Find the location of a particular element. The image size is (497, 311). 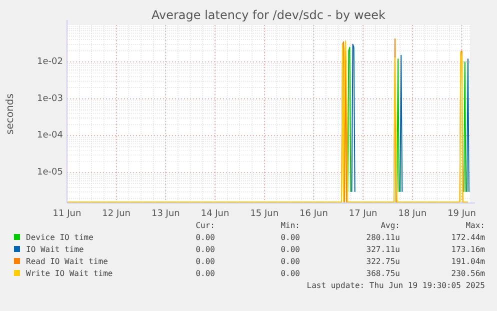

text: 230.56m is located at coordinates (468, 273).